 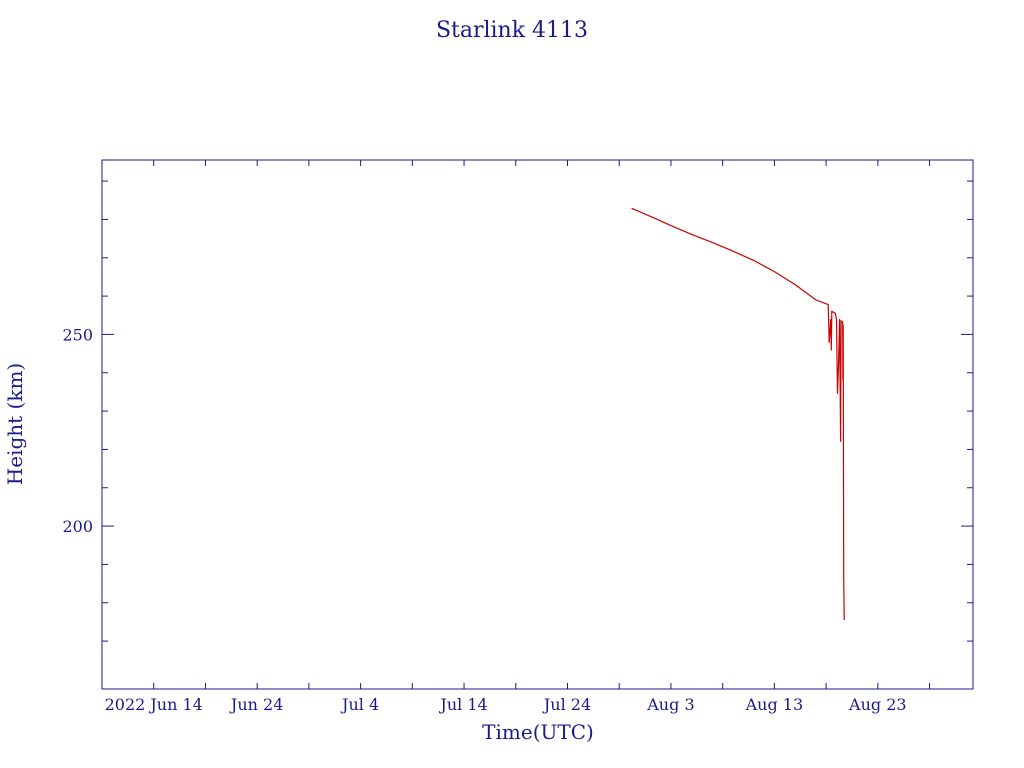 I want to click on series-line-height, so click(x=738, y=414).